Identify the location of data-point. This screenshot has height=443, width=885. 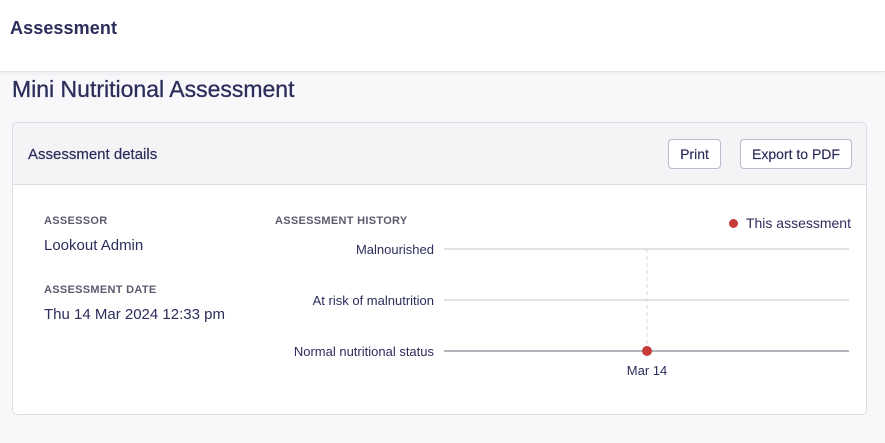
(647, 351).